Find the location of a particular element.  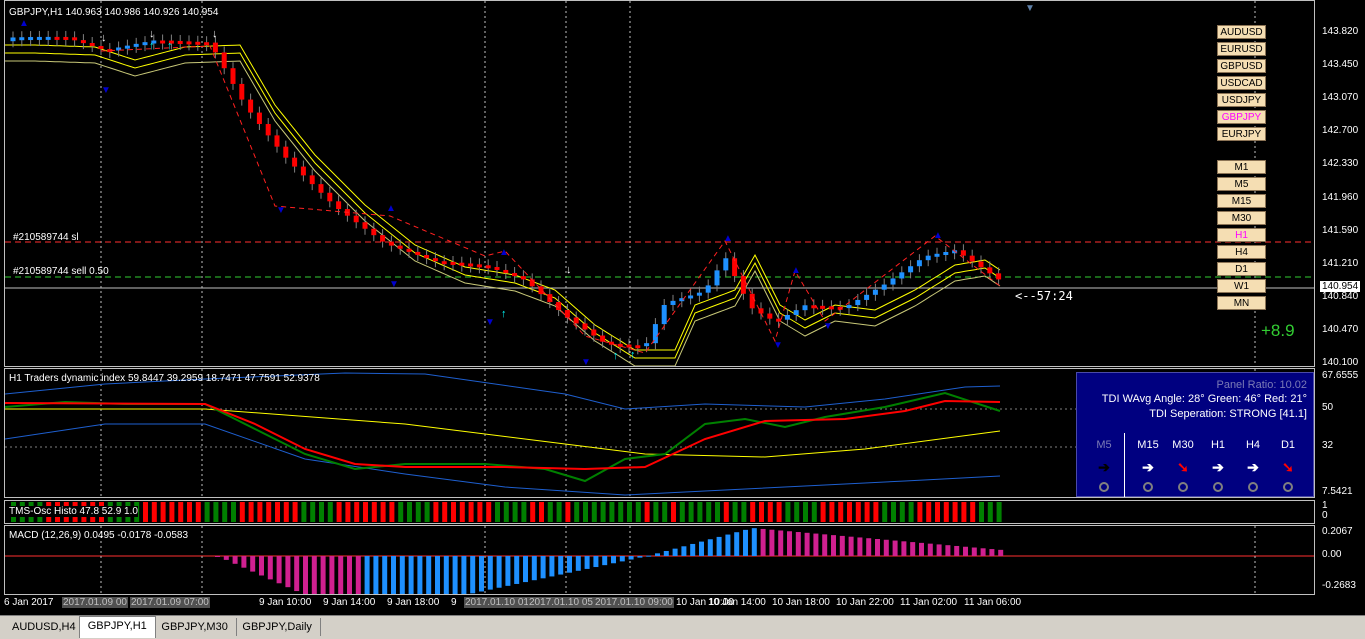

sell-arrow-icon: ↓ is located at coordinates (569, 270).